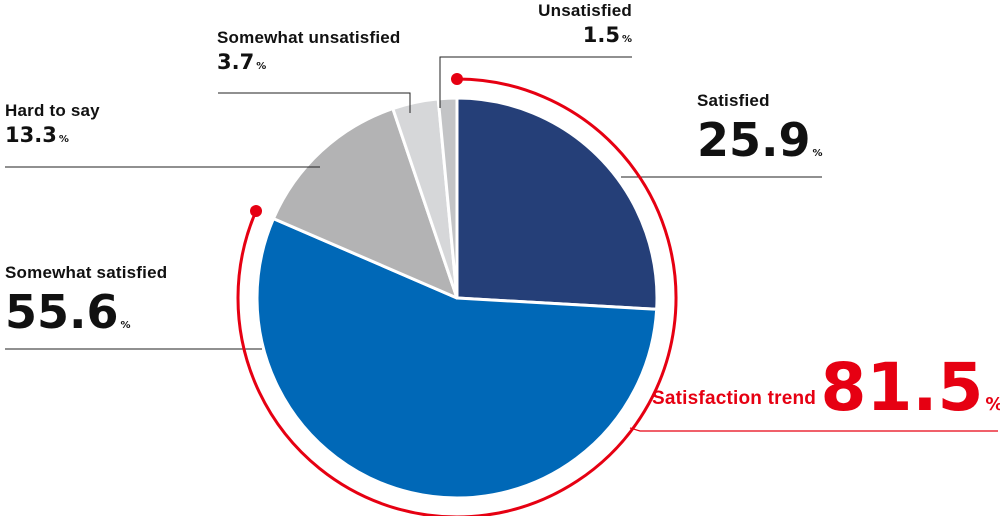  What do you see at coordinates (236, 62) in the screenshot?
I see `value-number: 3.7` at bounding box center [236, 62].